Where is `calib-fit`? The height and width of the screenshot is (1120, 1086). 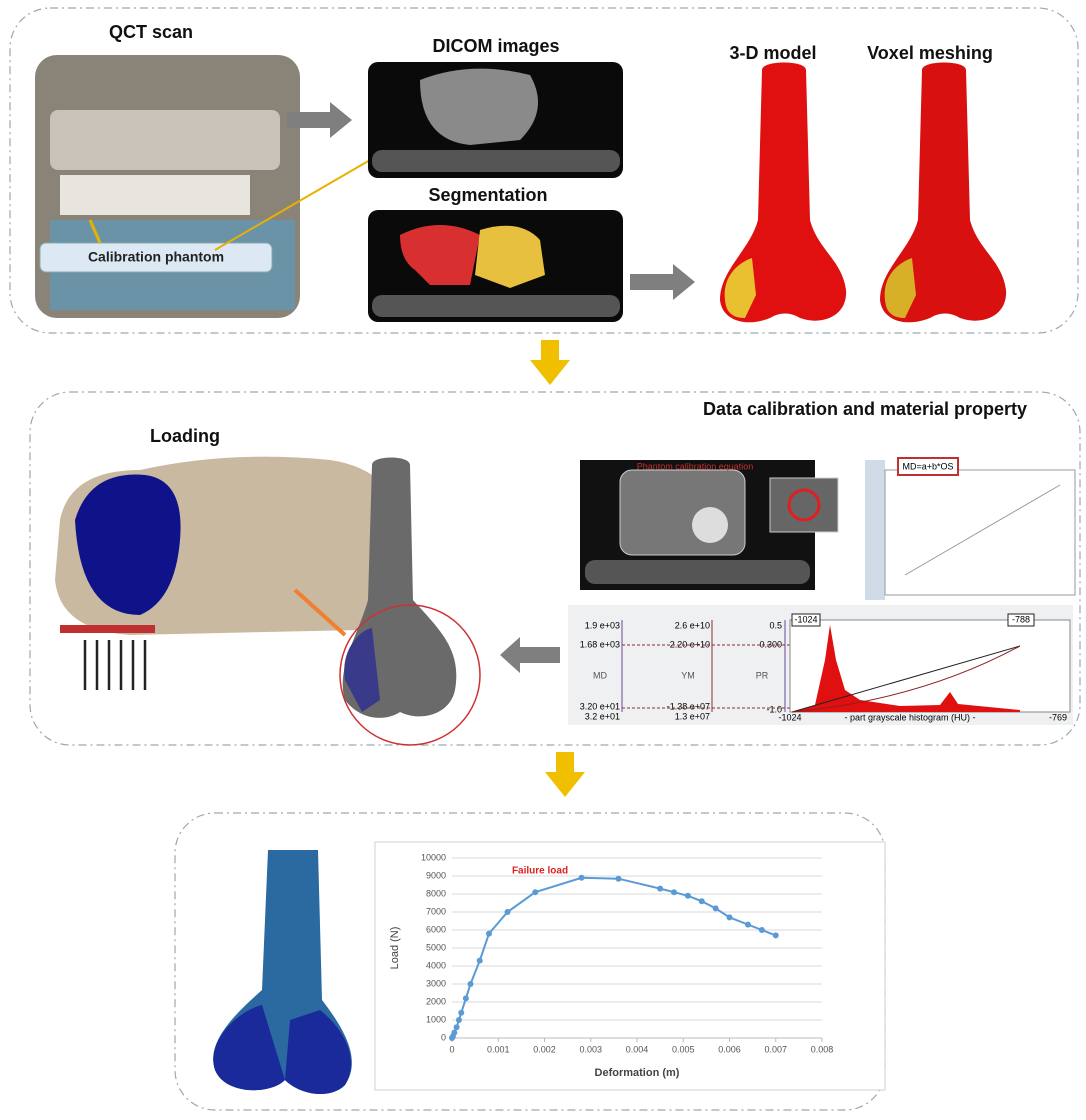
calib-fit is located at coordinates (982, 530).